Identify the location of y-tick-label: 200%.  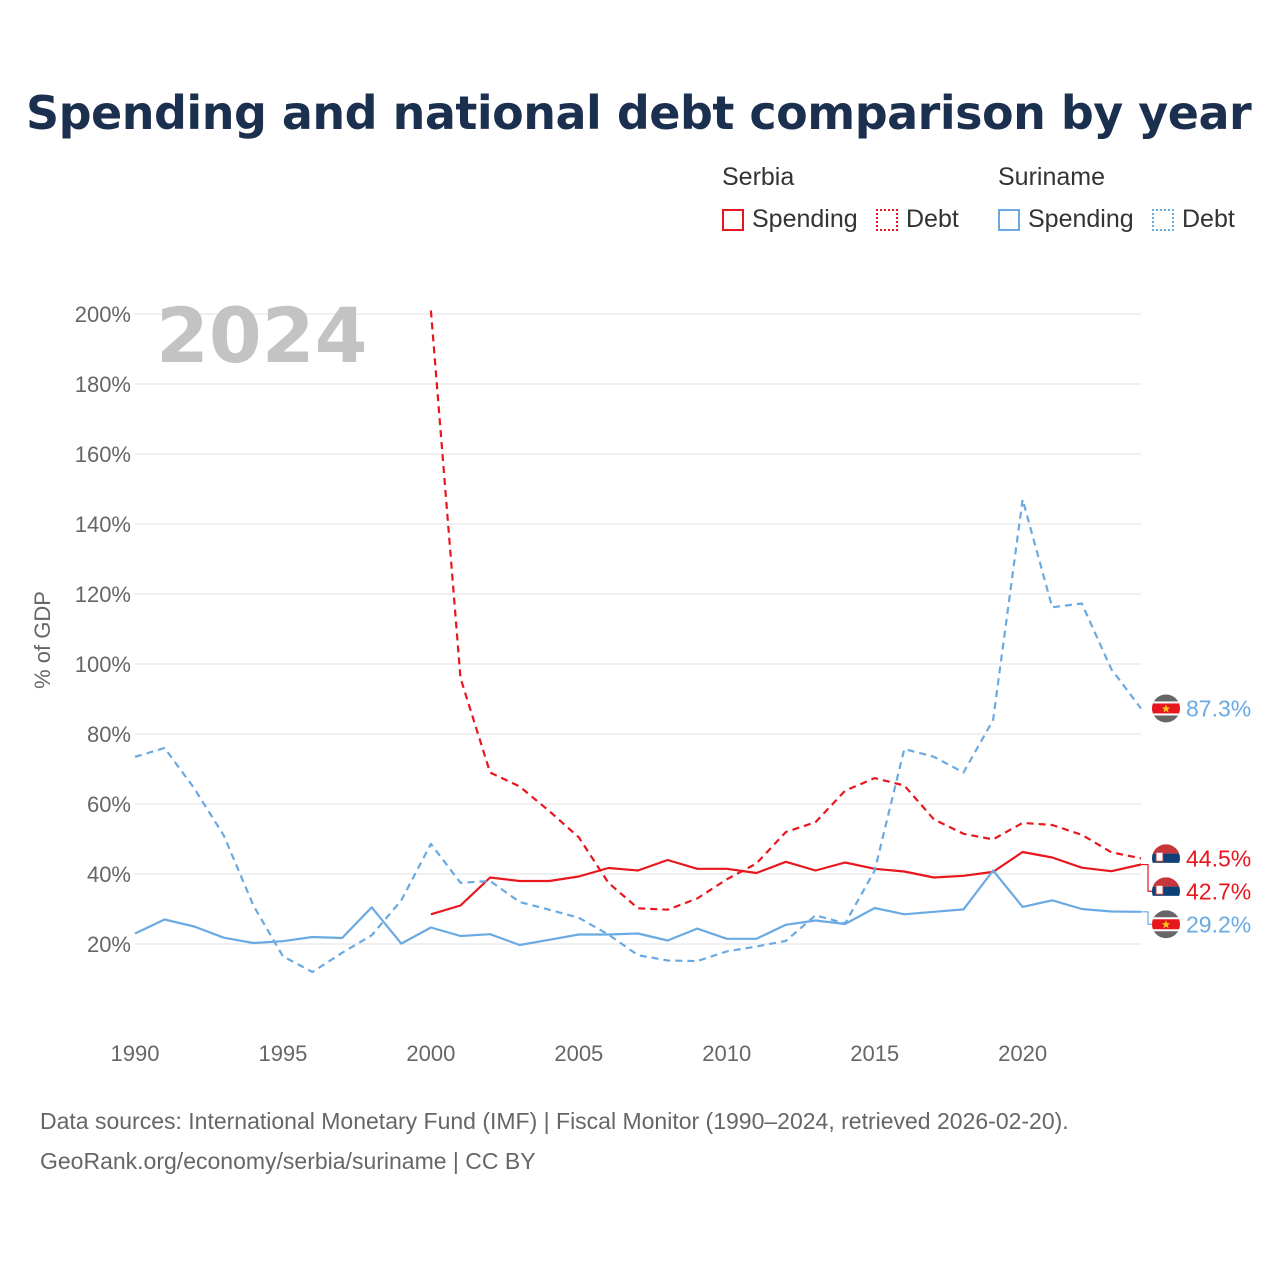
(103, 314).